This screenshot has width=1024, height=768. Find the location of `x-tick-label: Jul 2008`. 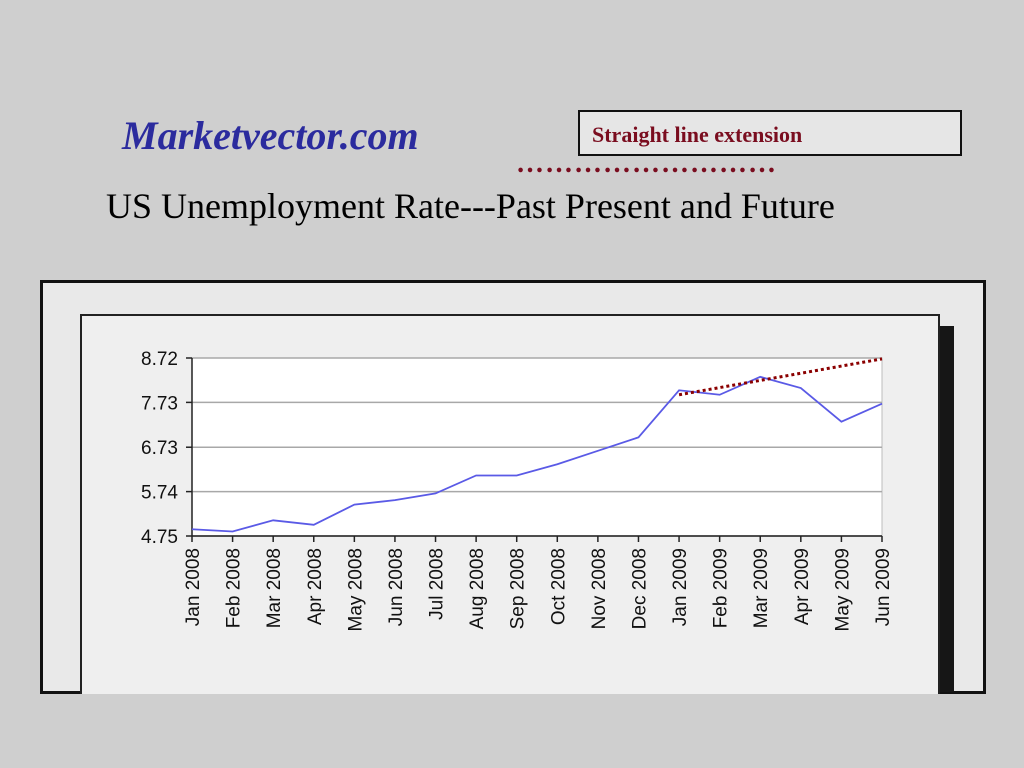

x-tick-label: Jul 2008 is located at coordinates (437, 584).